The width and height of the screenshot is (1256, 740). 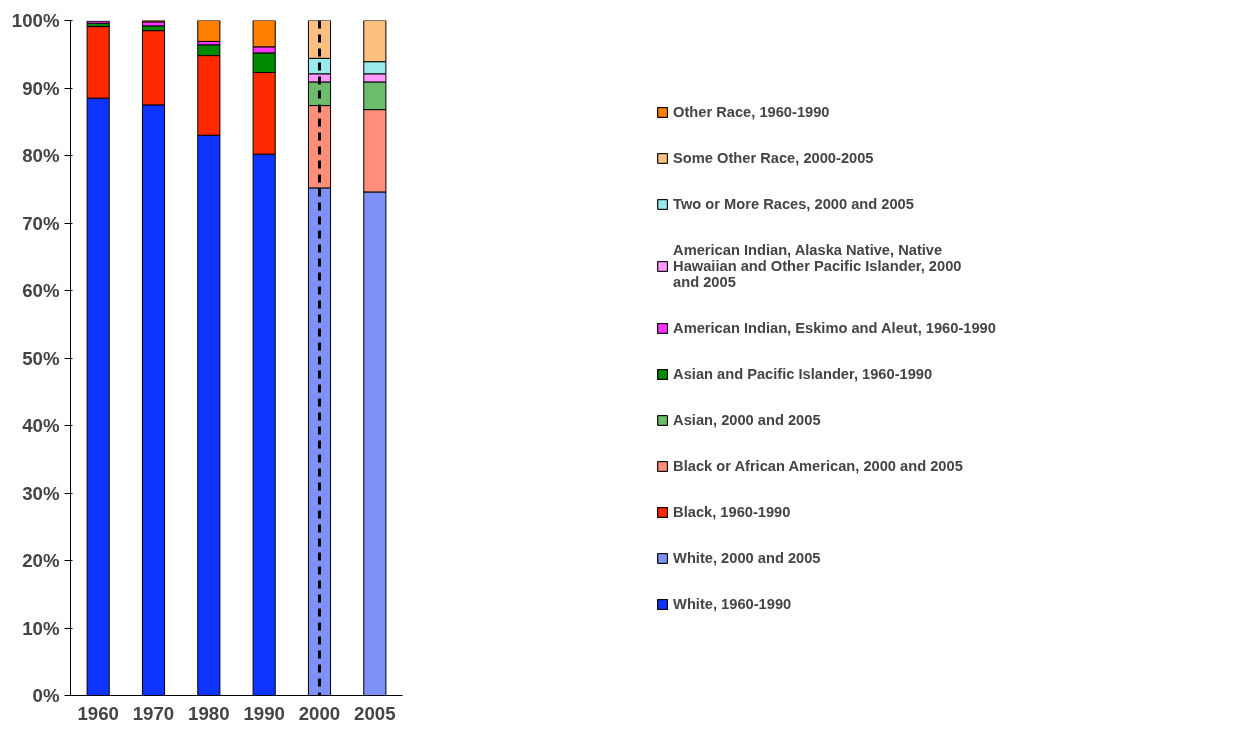 What do you see at coordinates (41, 493) in the screenshot?
I see `y-tick-label: 30%` at bounding box center [41, 493].